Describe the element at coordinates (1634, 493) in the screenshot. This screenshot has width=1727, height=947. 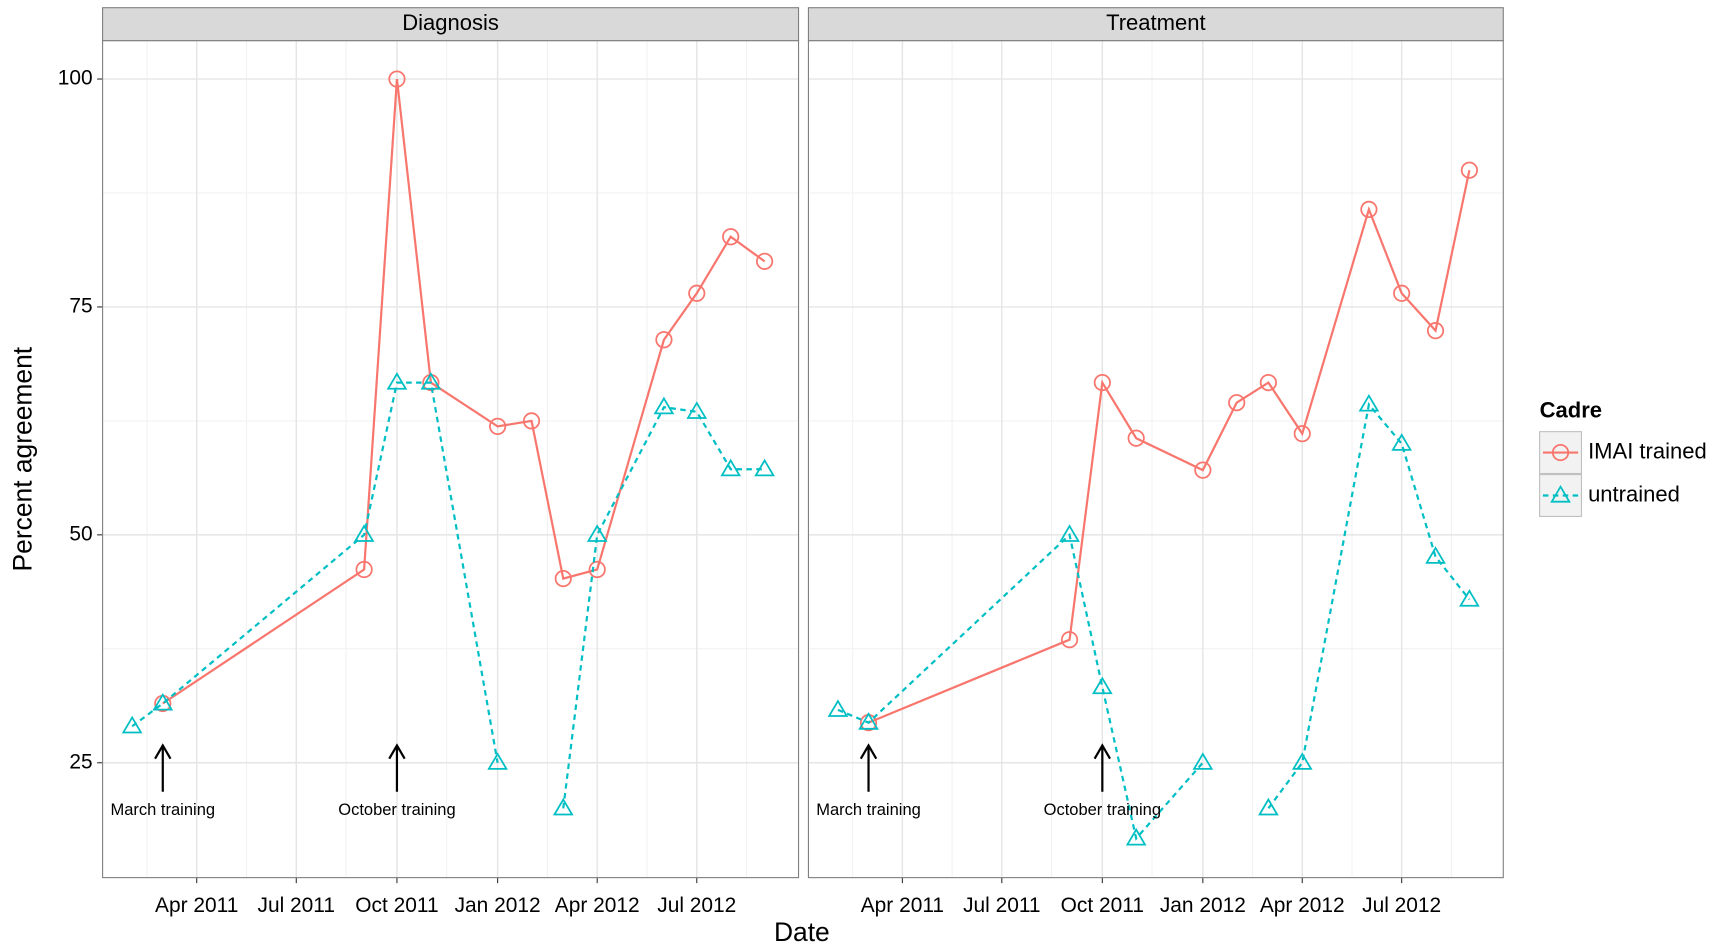
I see `legend-label: untrained` at that location.